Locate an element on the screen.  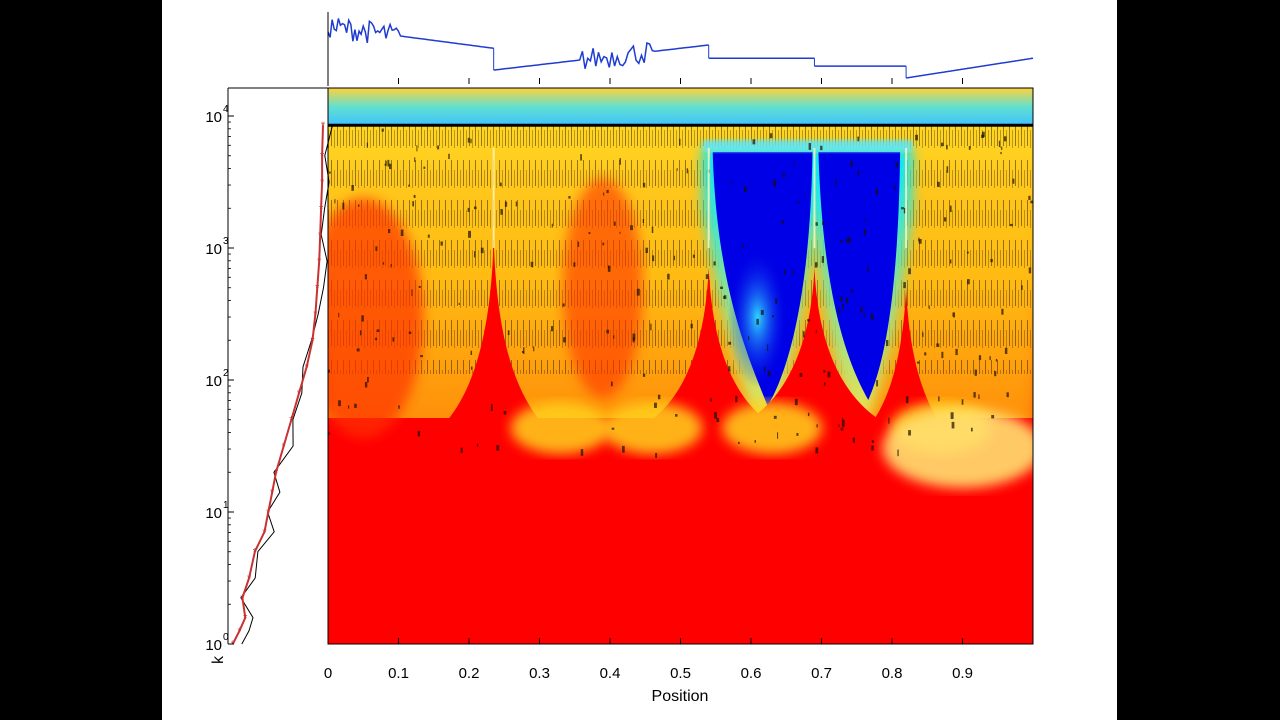
red-glow is located at coordinates (602, 288).